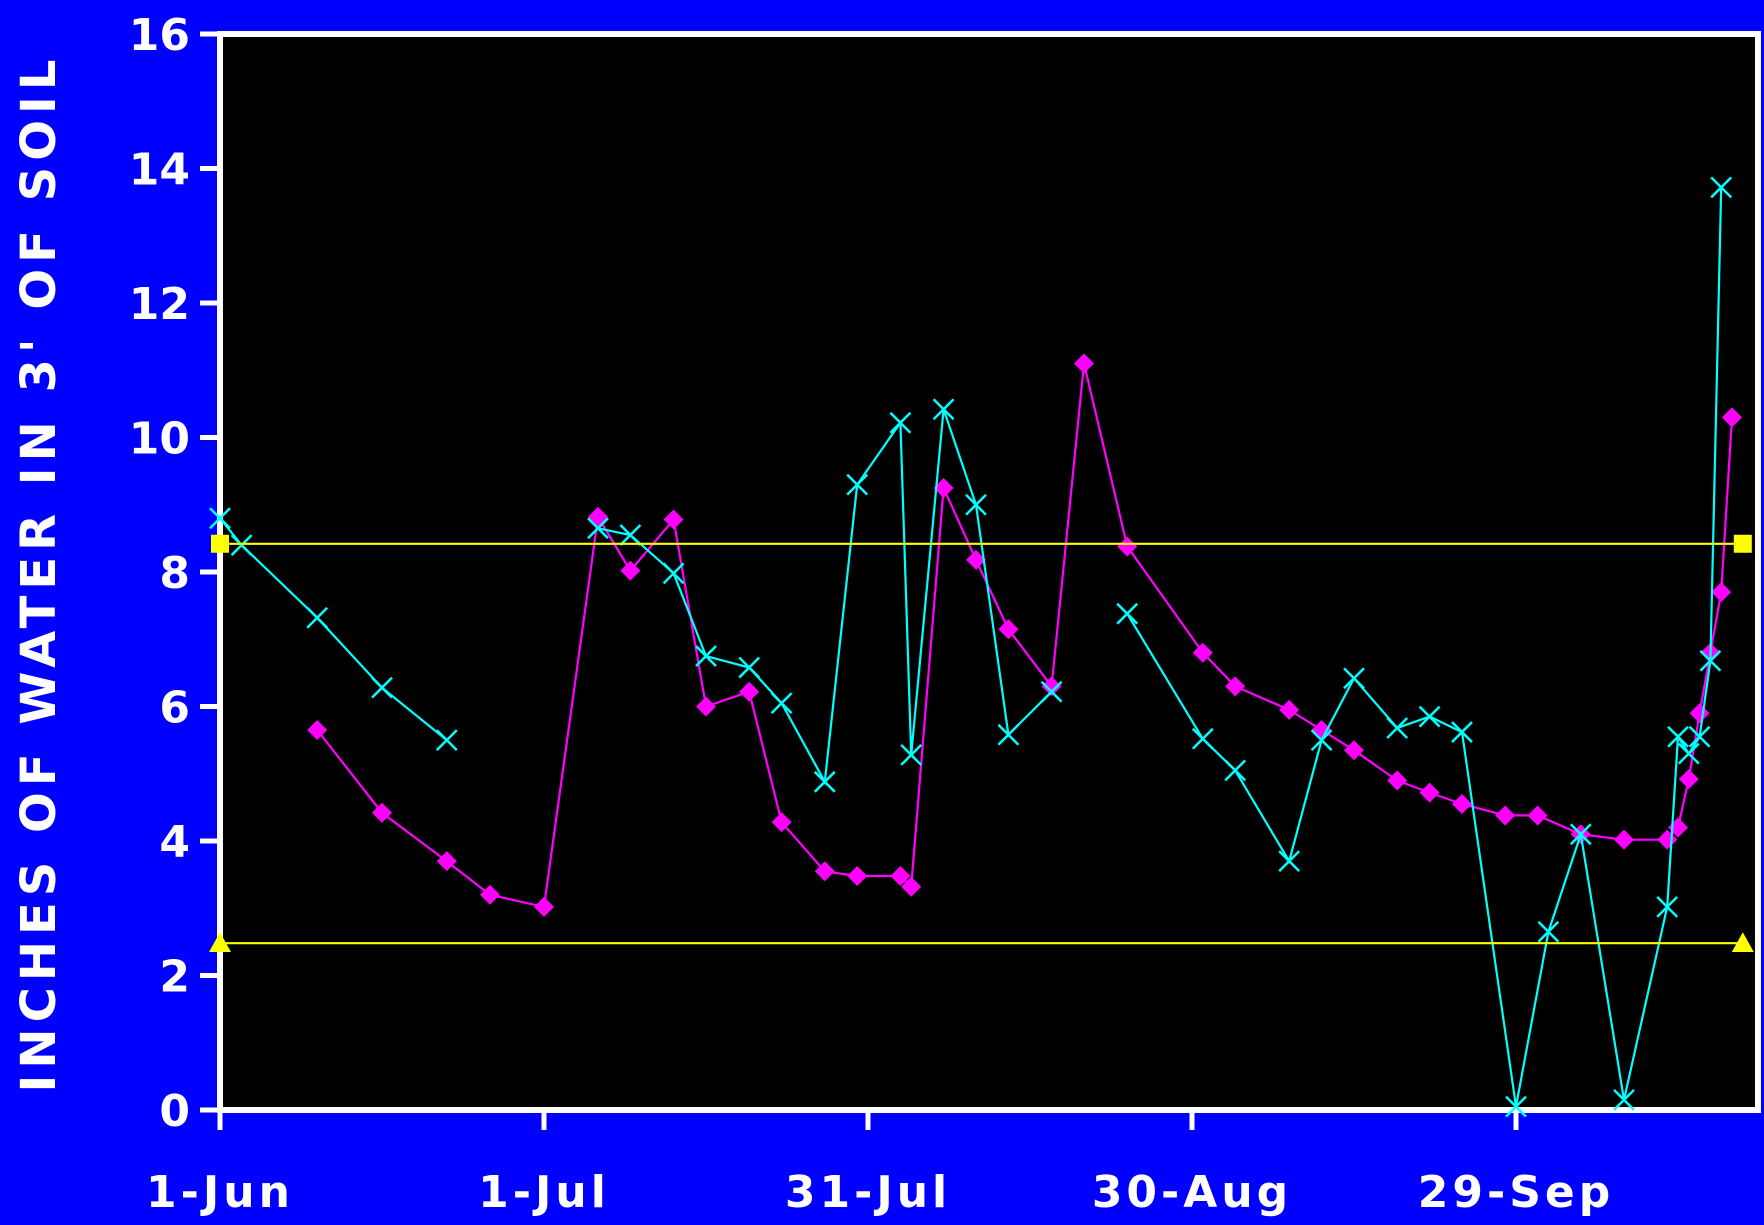  Describe the element at coordinates (159, 304) in the screenshot. I see `y-tick-label: 12` at that location.